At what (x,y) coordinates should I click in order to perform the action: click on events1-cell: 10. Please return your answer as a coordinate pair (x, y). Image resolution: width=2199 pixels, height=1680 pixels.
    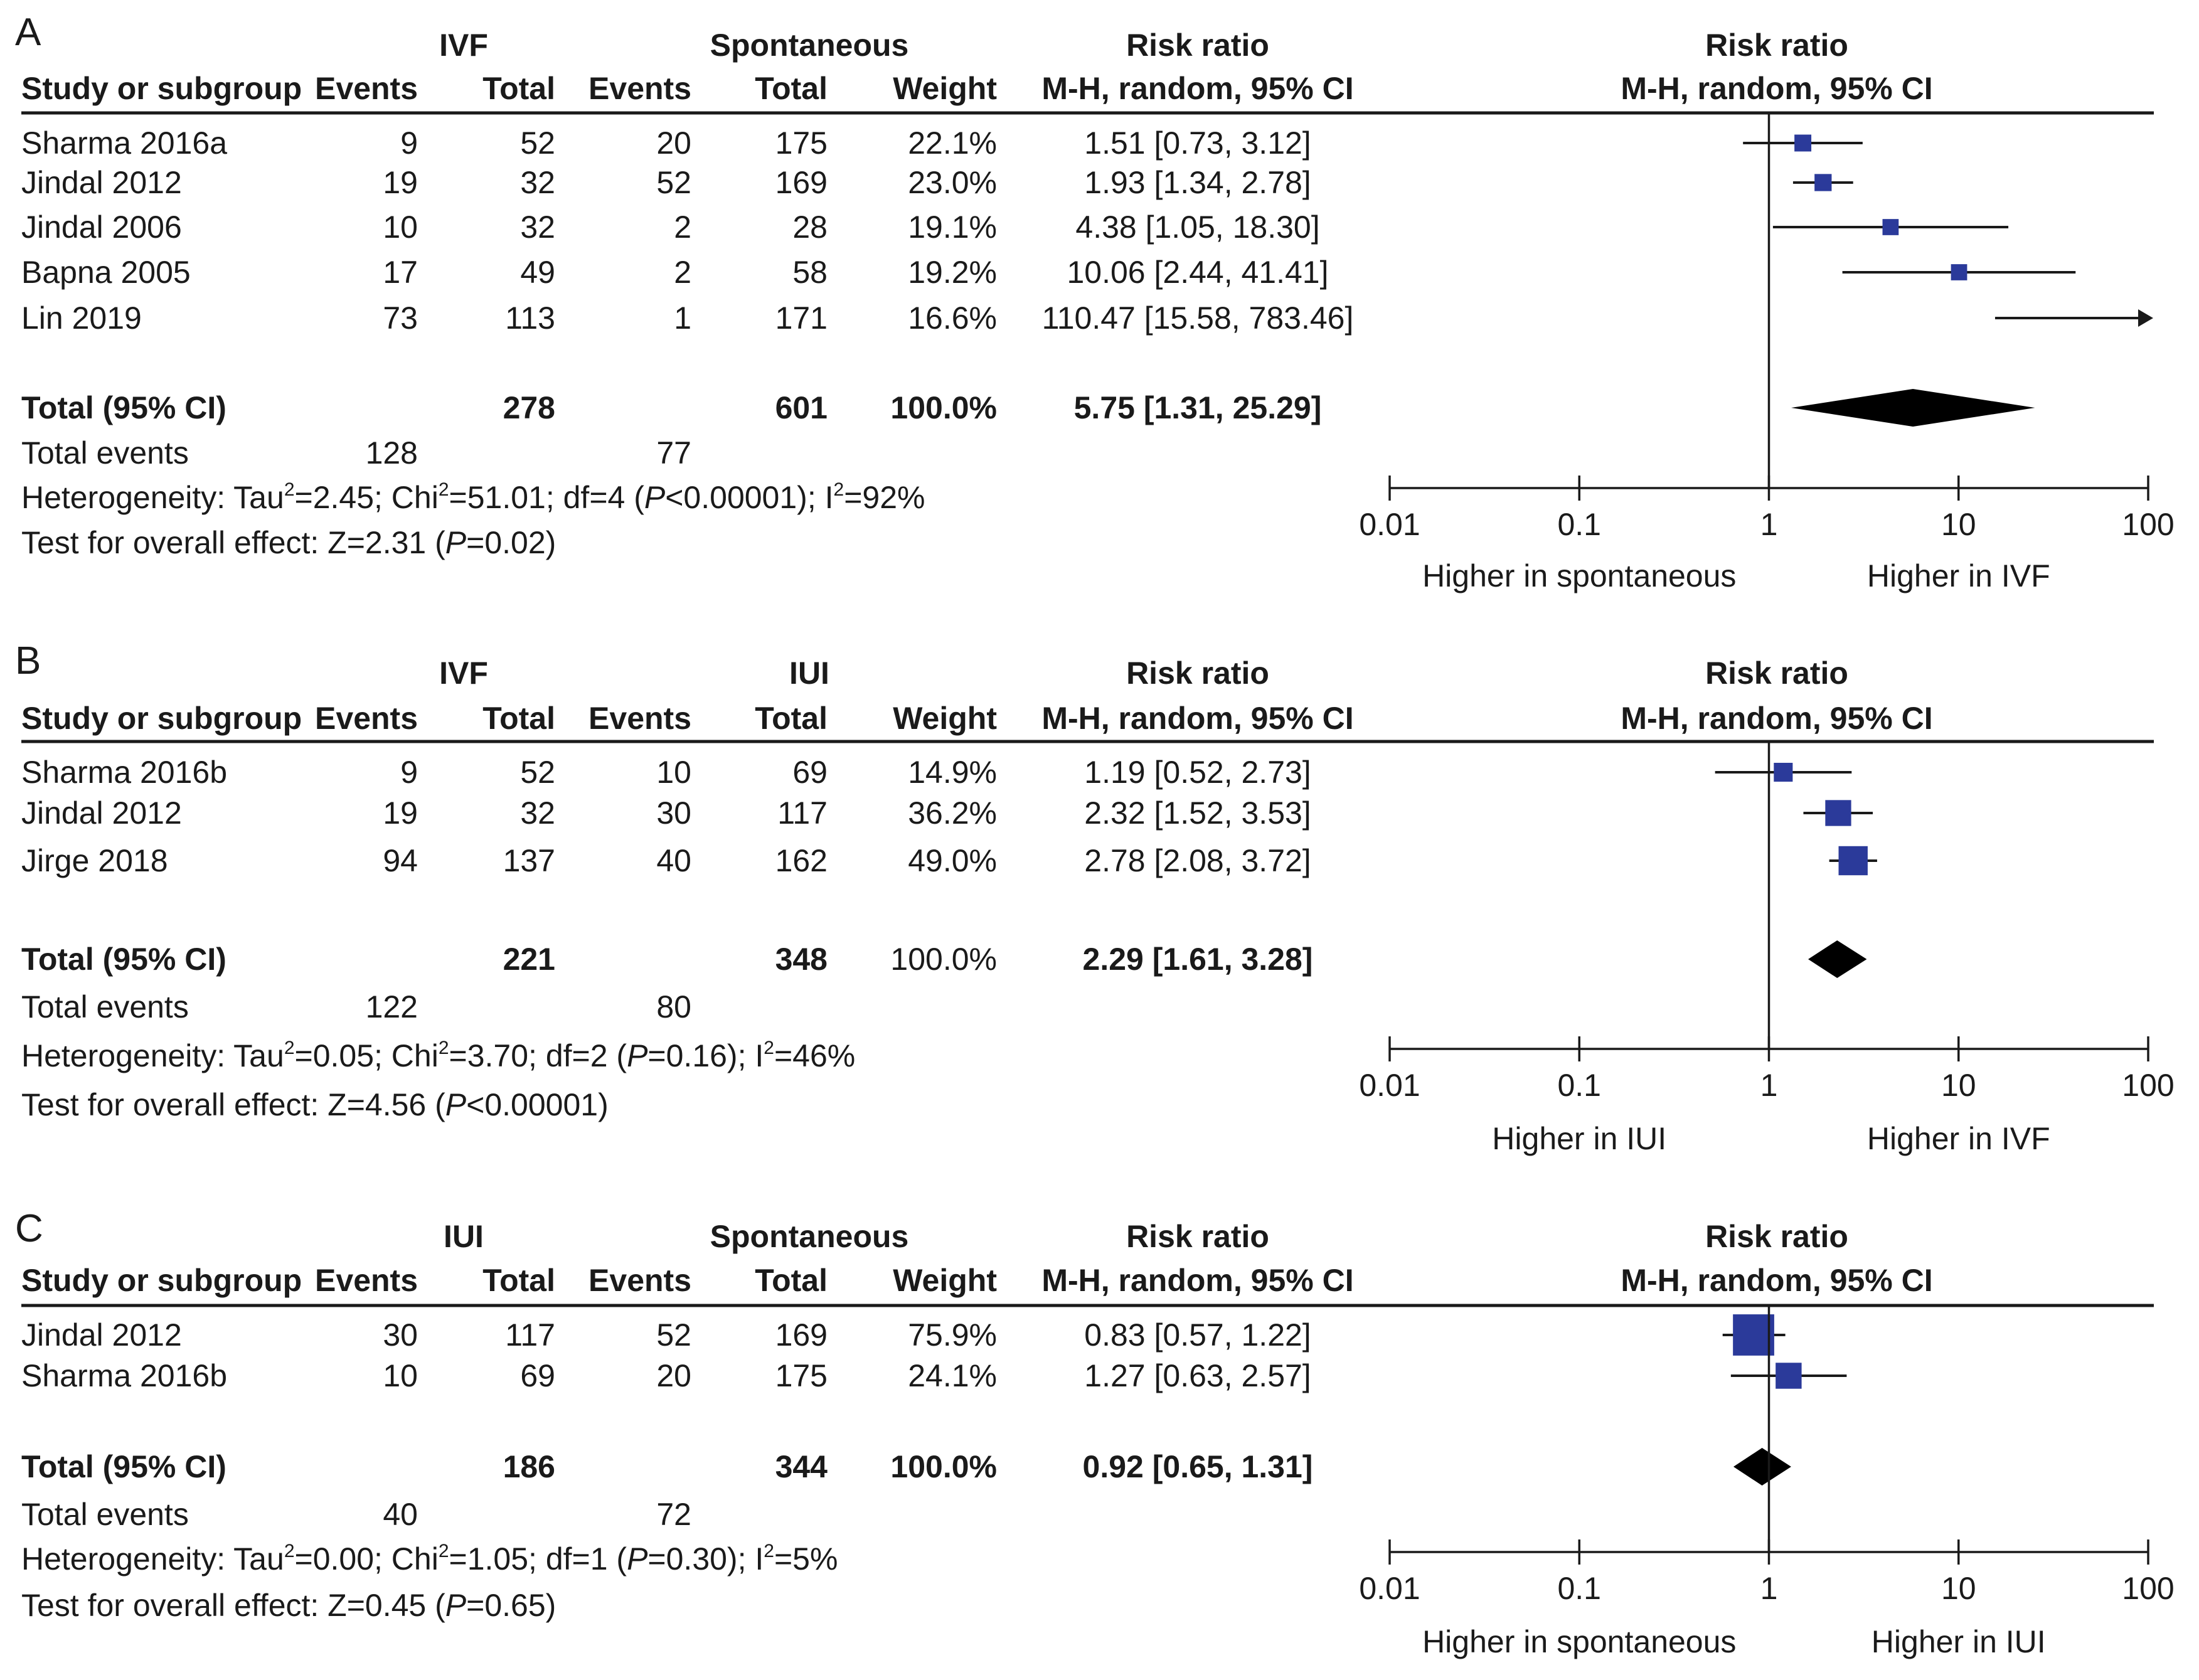
    Looking at the image, I should click on (401, 1375).